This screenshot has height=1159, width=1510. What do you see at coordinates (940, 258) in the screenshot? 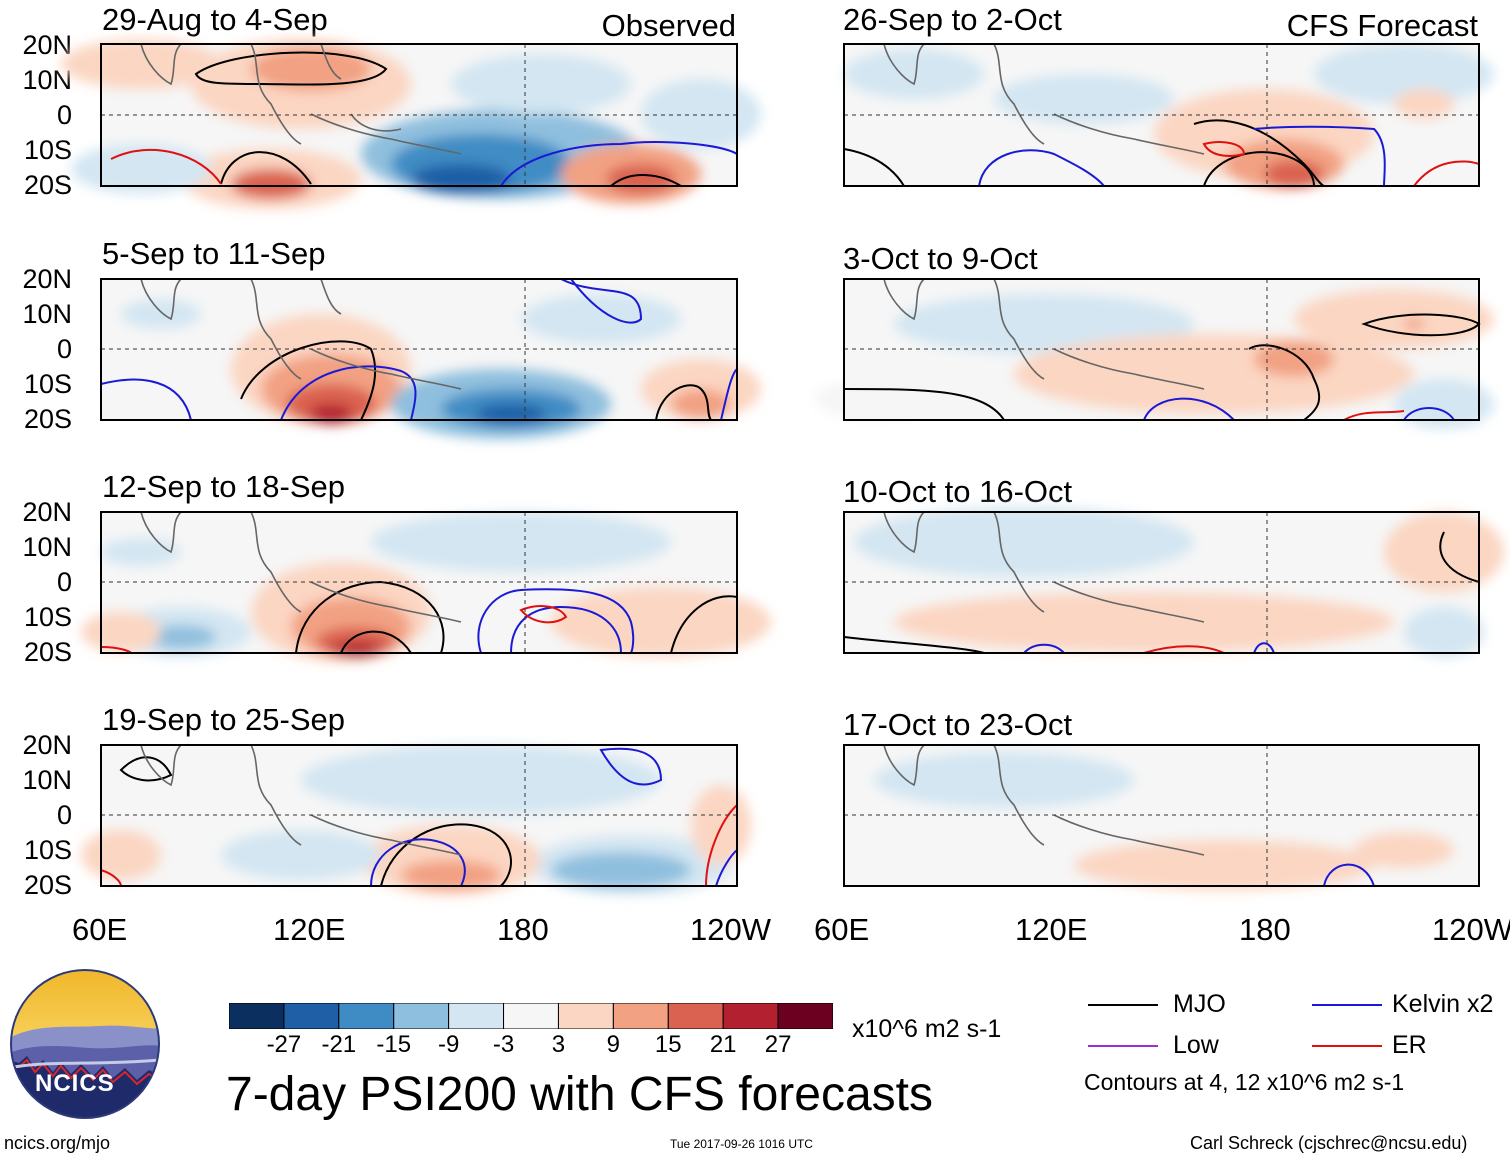
I see `panel-title-fcst-2: 3-Oct to 9-Oct` at bounding box center [940, 258].